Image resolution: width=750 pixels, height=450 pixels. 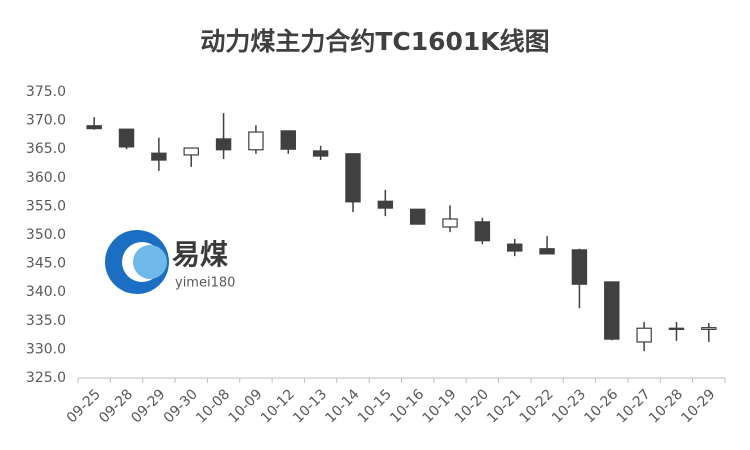 I want to click on x-tick-label: 10-27, so click(x=634, y=406).